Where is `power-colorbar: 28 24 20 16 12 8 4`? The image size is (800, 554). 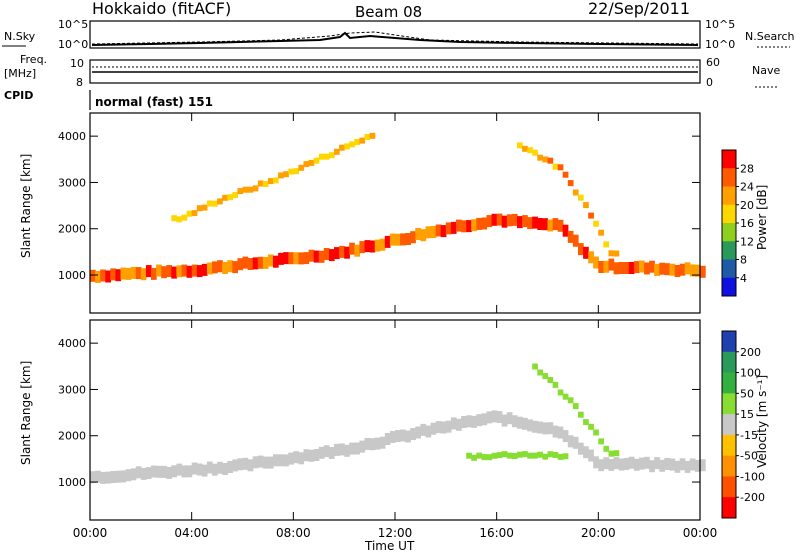 power-colorbar: 28 24 20 16 12 8 4 is located at coordinates (737, 223).